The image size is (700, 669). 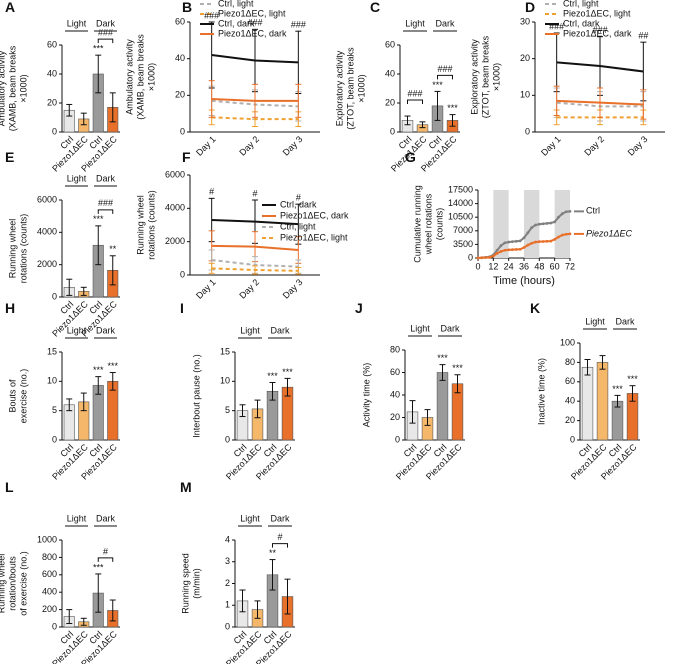 What do you see at coordinates (227, 561) in the screenshot?
I see `y-tick-label: 3` at bounding box center [227, 561].